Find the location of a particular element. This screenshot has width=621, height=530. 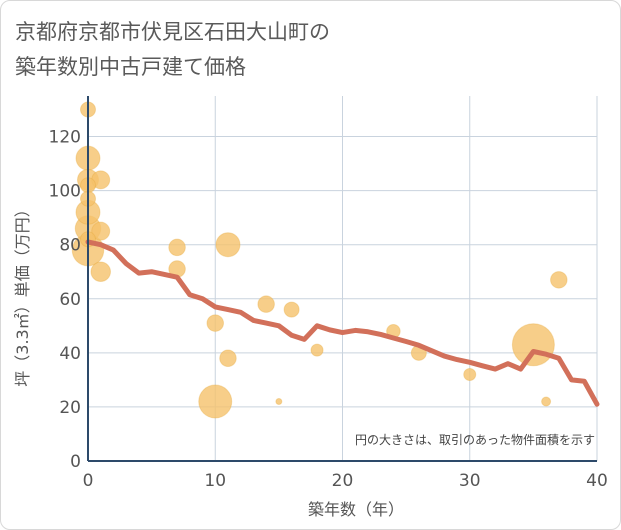

chart-title-line-2: 築年数別中古戸建て価格 is located at coordinates (130, 67).